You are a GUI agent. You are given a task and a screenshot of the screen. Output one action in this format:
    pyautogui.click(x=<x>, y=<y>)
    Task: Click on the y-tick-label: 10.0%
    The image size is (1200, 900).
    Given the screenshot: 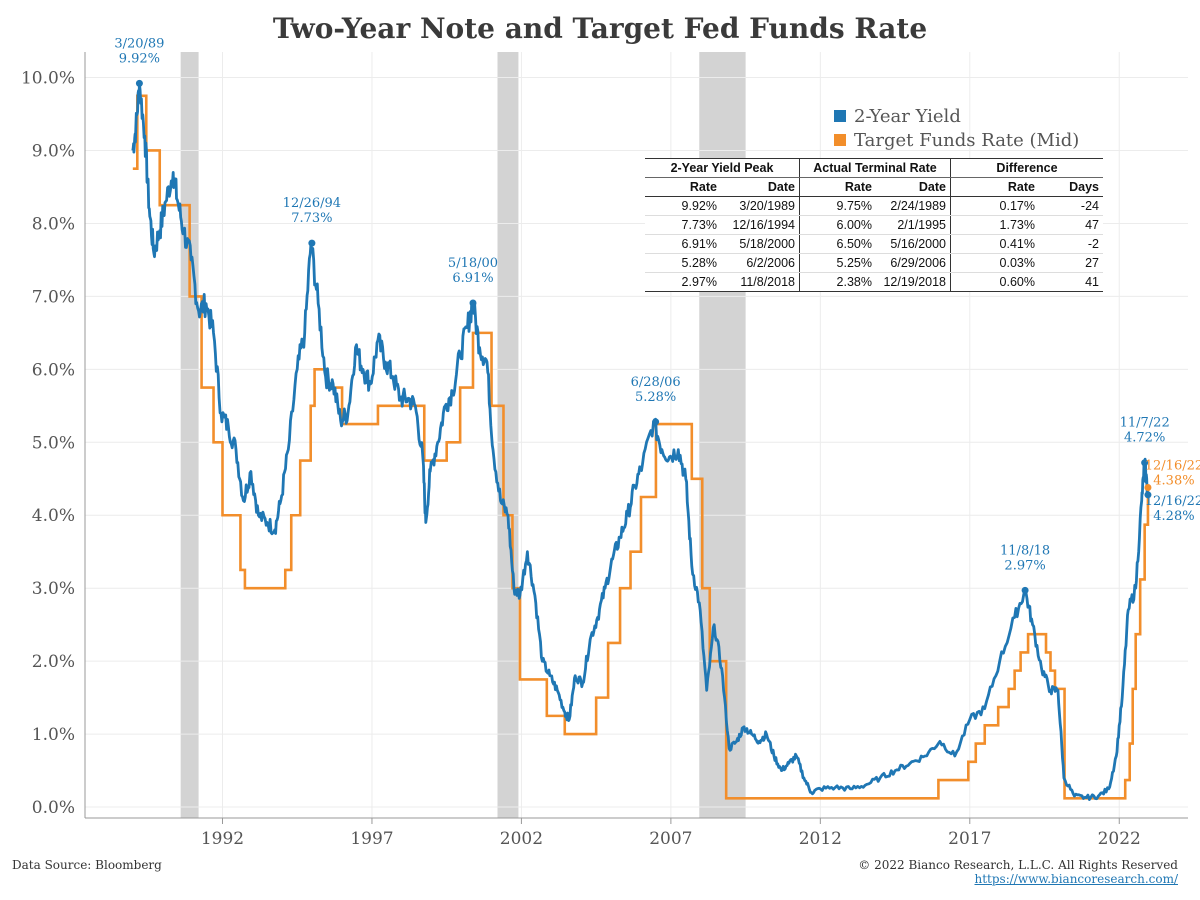 What is the action you would take?
    pyautogui.click(x=48, y=79)
    